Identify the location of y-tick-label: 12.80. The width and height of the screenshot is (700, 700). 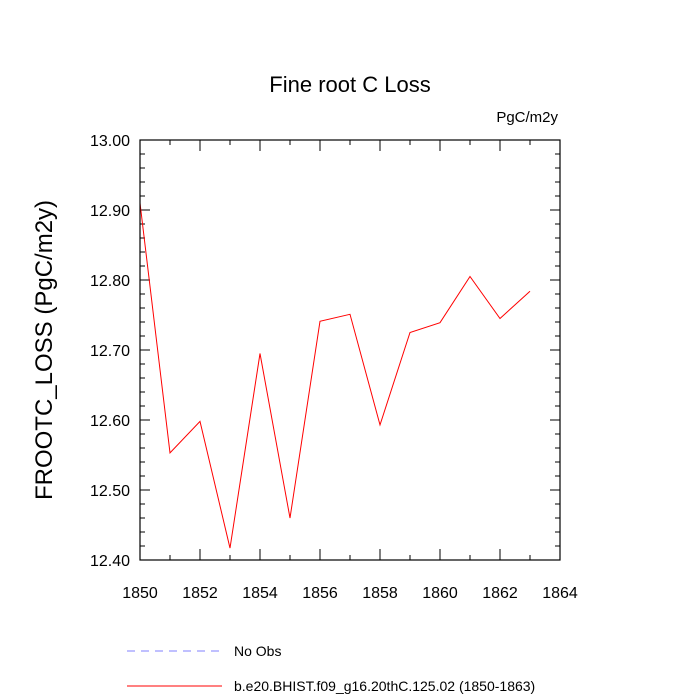
(110, 281).